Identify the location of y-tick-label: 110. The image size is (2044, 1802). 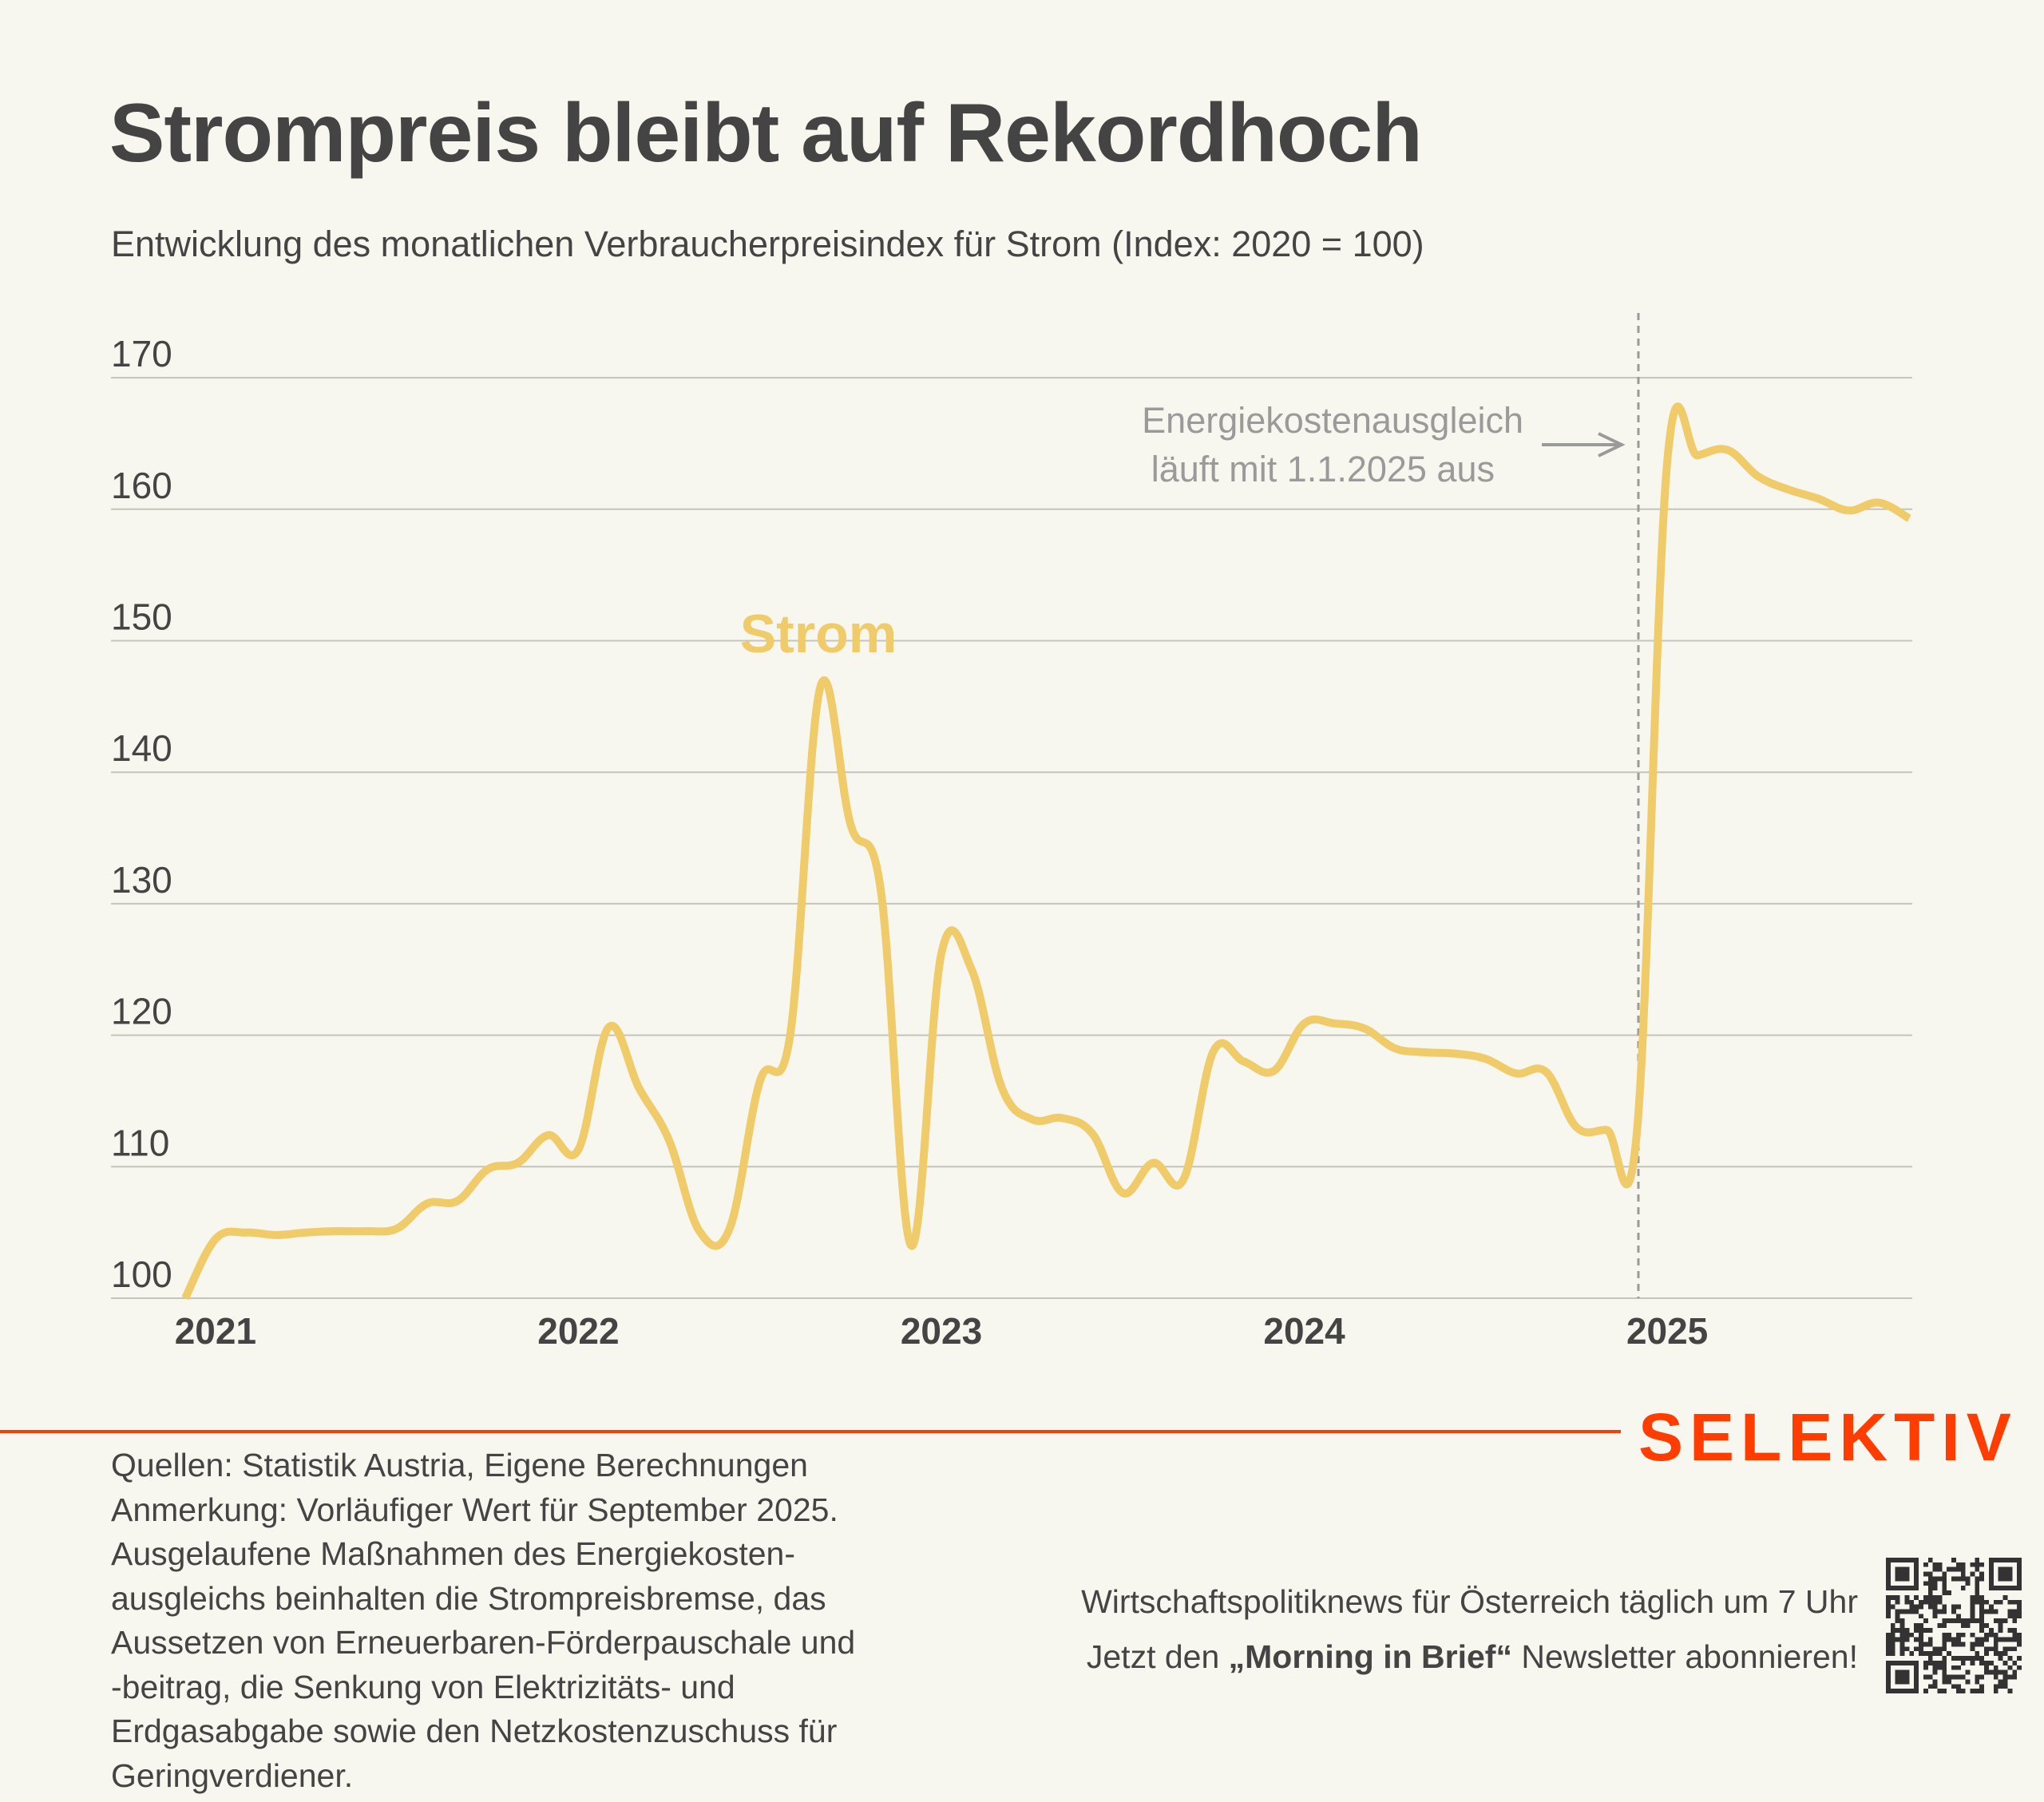
(140, 1142).